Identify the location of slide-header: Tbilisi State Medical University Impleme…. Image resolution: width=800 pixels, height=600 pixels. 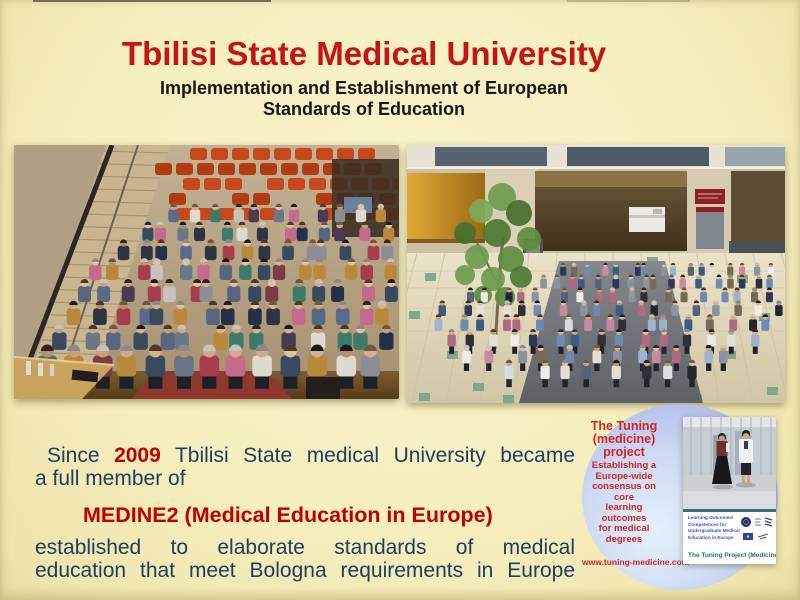
(364, 78).